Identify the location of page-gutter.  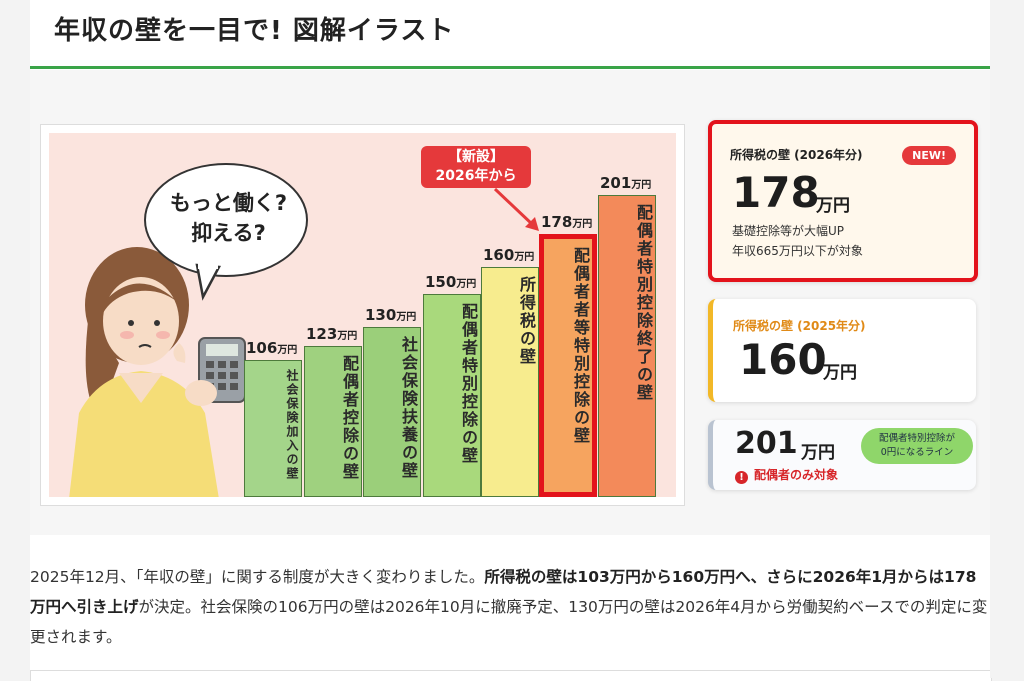
(1007, 339).